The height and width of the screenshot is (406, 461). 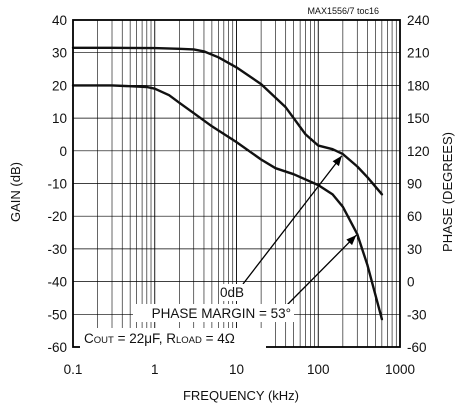 What do you see at coordinates (221, 313) in the screenshot?
I see `phase-margin-label: PHASE MARGIN = 53°` at bounding box center [221, 313].